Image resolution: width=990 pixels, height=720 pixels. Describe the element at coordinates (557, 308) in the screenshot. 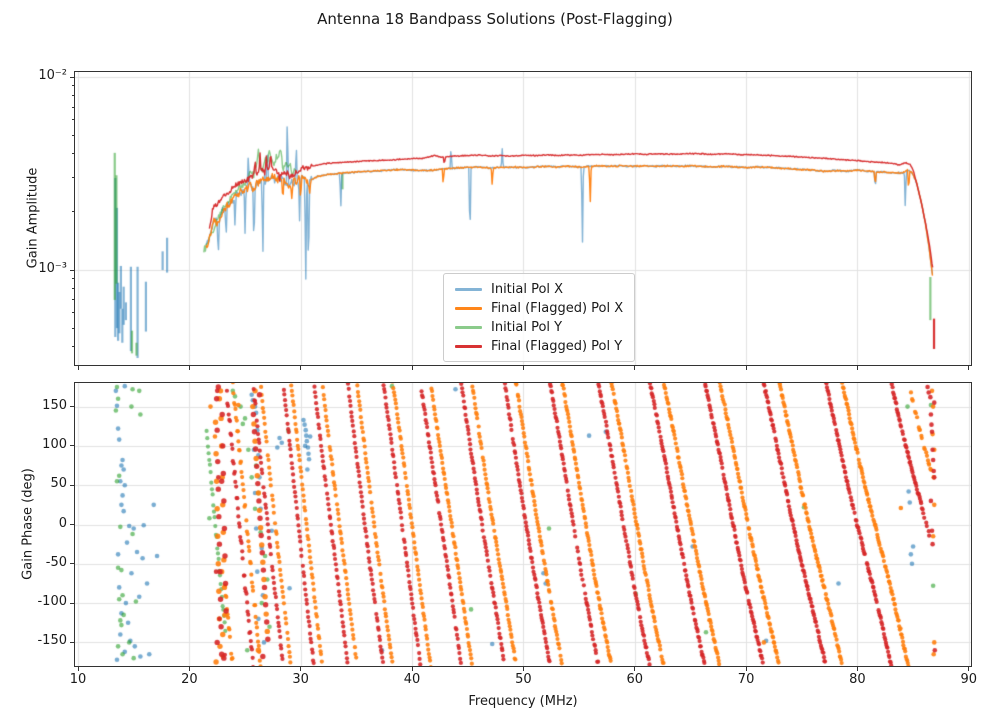

I see `legend-label: Final (Flagged) Pol X` at that location.